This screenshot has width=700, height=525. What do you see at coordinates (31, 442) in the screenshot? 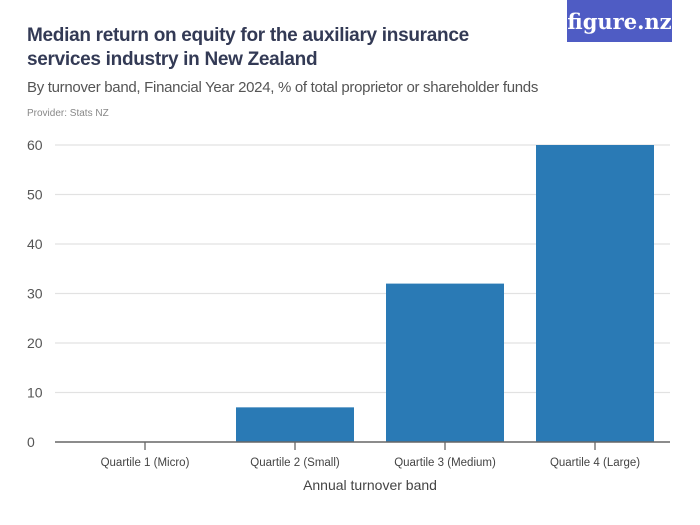
I see `y-tick-label: 0` at bounding box center [31, 442].